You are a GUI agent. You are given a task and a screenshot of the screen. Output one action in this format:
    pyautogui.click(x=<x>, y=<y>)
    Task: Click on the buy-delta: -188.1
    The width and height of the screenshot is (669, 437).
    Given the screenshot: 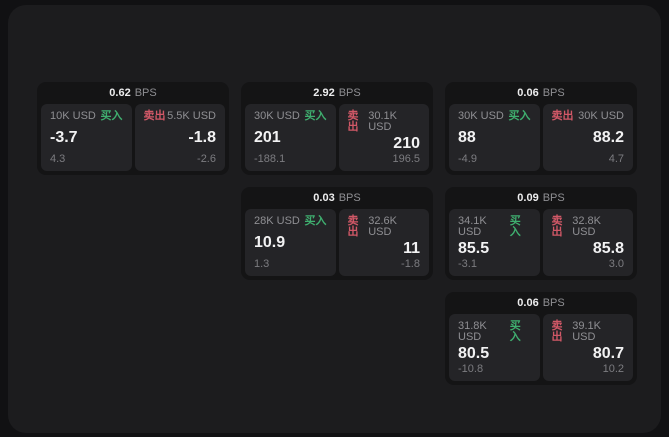 What is the action you would take?
    pyautogui.click(x=270, y=159)
    